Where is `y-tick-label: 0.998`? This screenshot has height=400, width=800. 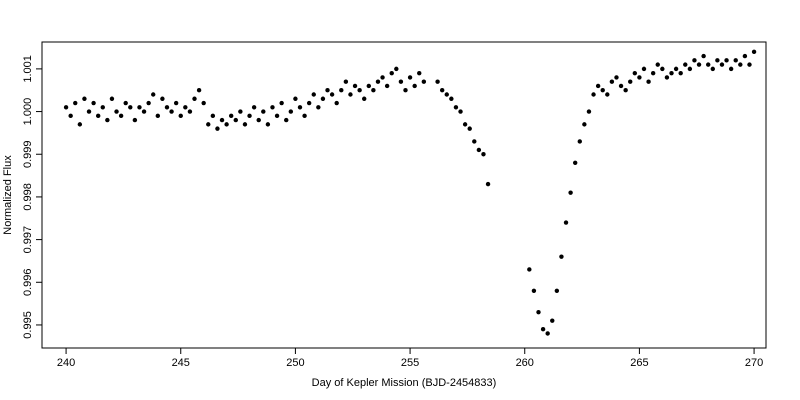
y-tick-label: 0.998 is located at coordinates (28, 197).